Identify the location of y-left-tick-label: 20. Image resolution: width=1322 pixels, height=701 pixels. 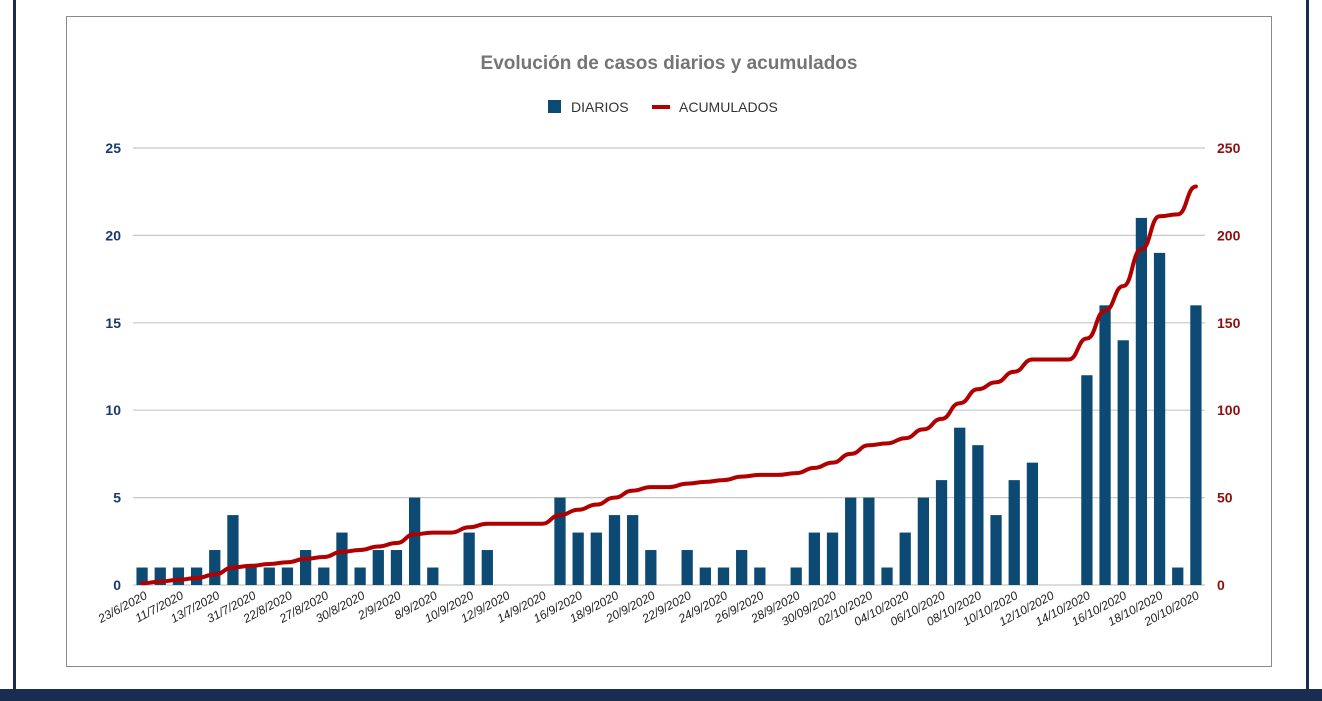
(113, 235).